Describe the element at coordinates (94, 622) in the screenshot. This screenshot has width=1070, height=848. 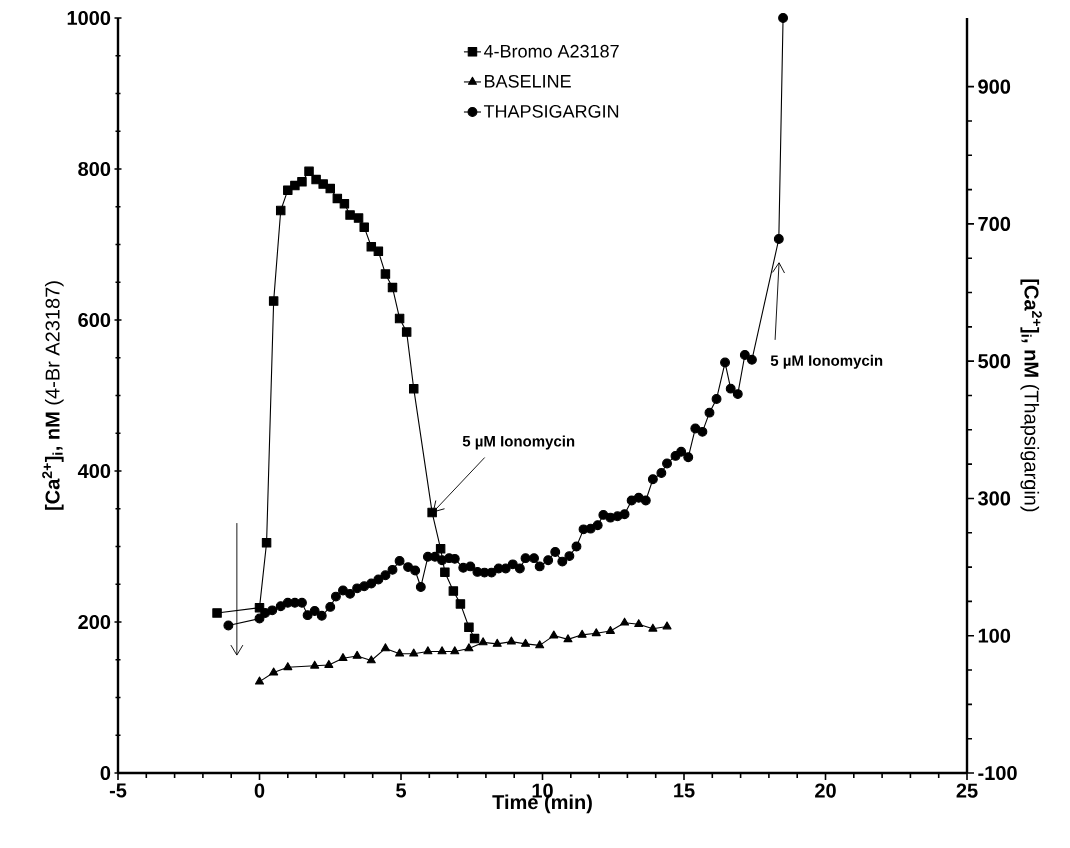
I see `y-tick-label: 200` at that location.